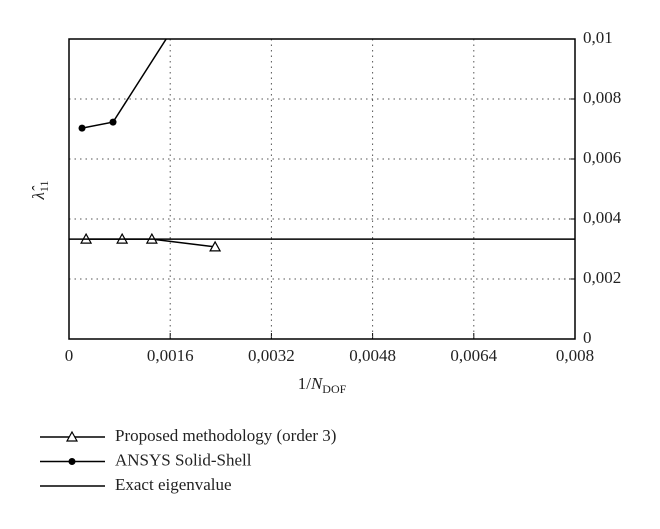 The height and width of the screenshot is (529, 660). What do you see at coordinates (225, 435) in the screenshot?
I see `legend-label: Proposed methodology (order 3)` at bounding box center [225, 435].